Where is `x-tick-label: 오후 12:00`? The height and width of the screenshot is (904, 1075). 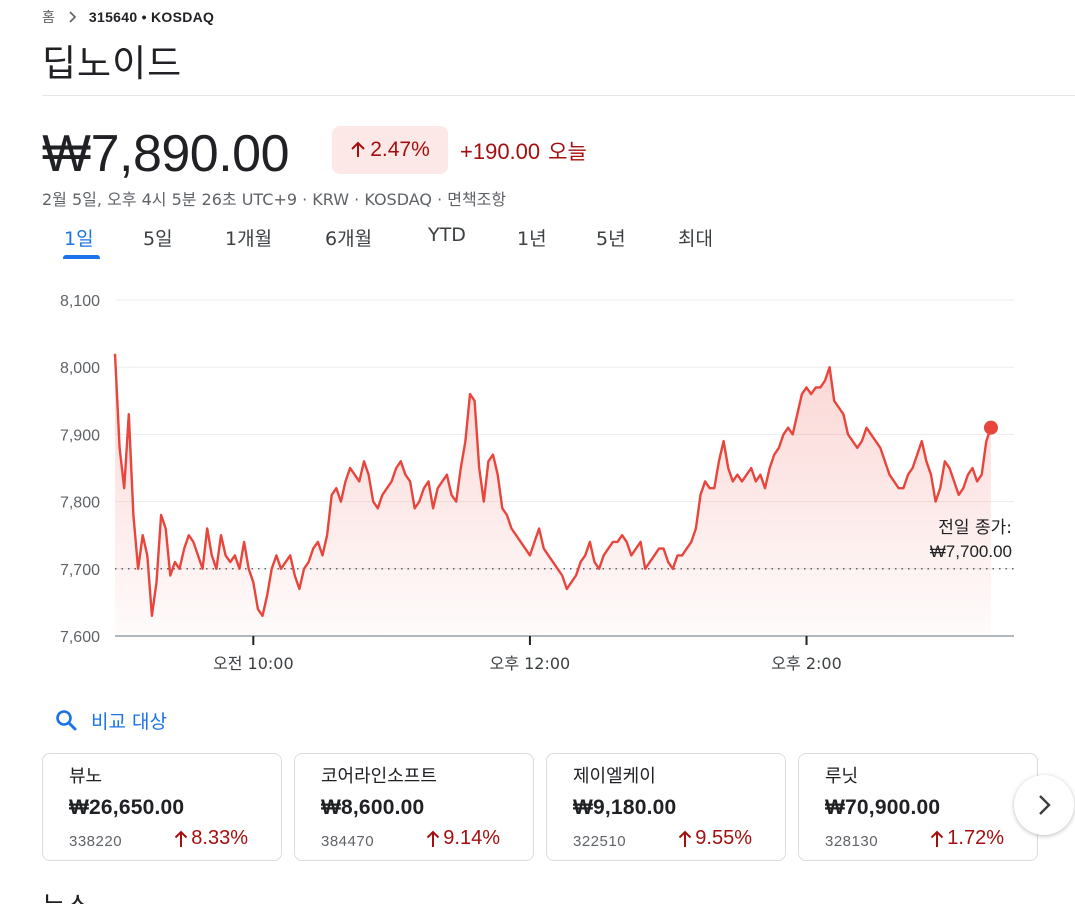
x-tick-label: 오후 12:00 is located at coordinates (530, 663).